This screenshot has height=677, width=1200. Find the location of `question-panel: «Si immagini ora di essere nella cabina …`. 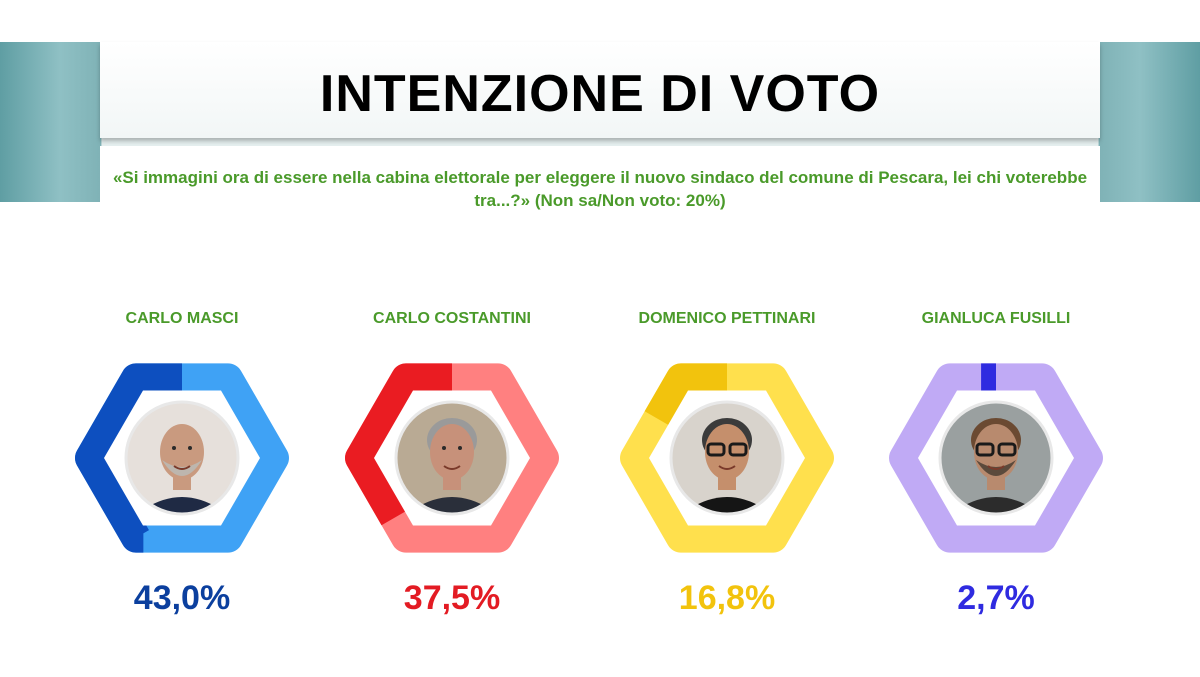

question-panel: «Si immagini ora di essere nella cabina … is located at coordinates (600, 181).